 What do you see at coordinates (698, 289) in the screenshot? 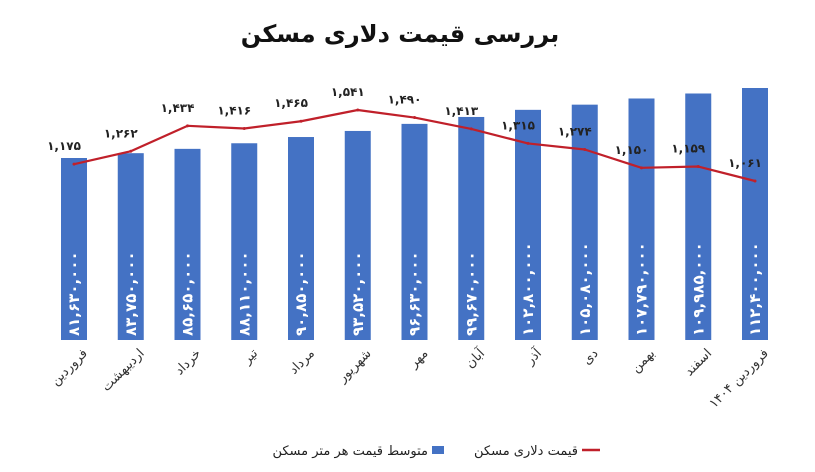
I see `bar-value-label: ۱۰۹,۹۸۵,۰۰۰` at bounding box center [698, 289].